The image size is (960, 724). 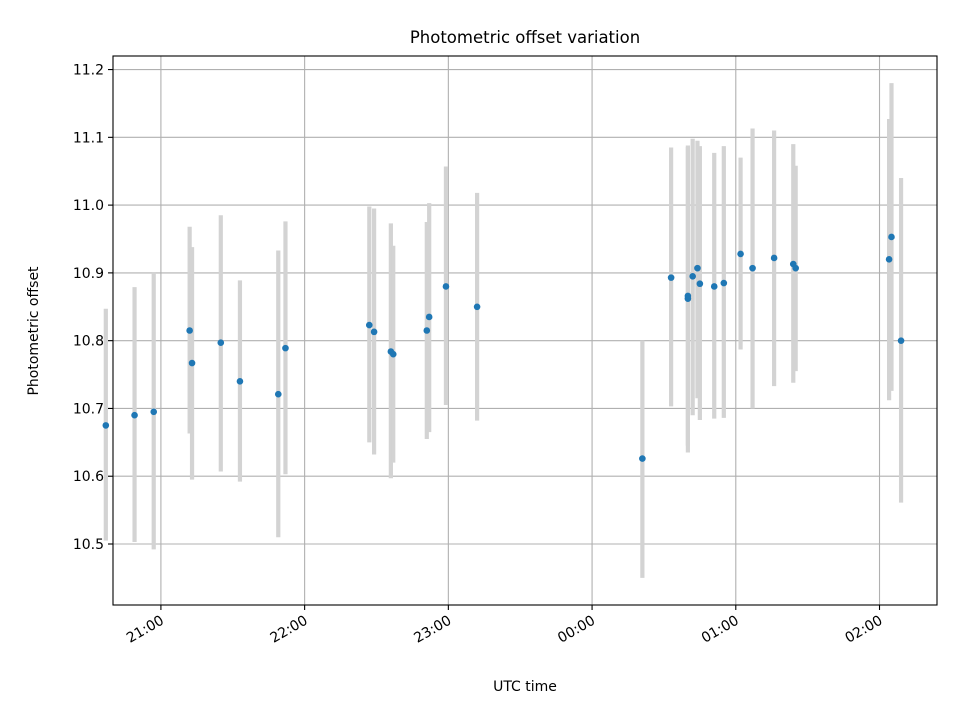 I want to click on y-axis-label: Photometric offset, so click(x=34, y=331).